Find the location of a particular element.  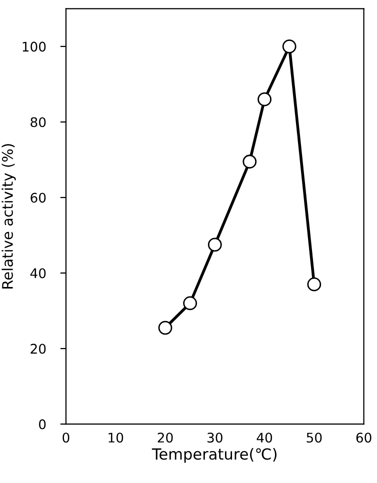

x-tick-label: 40 is located at coordinates (264, 437).